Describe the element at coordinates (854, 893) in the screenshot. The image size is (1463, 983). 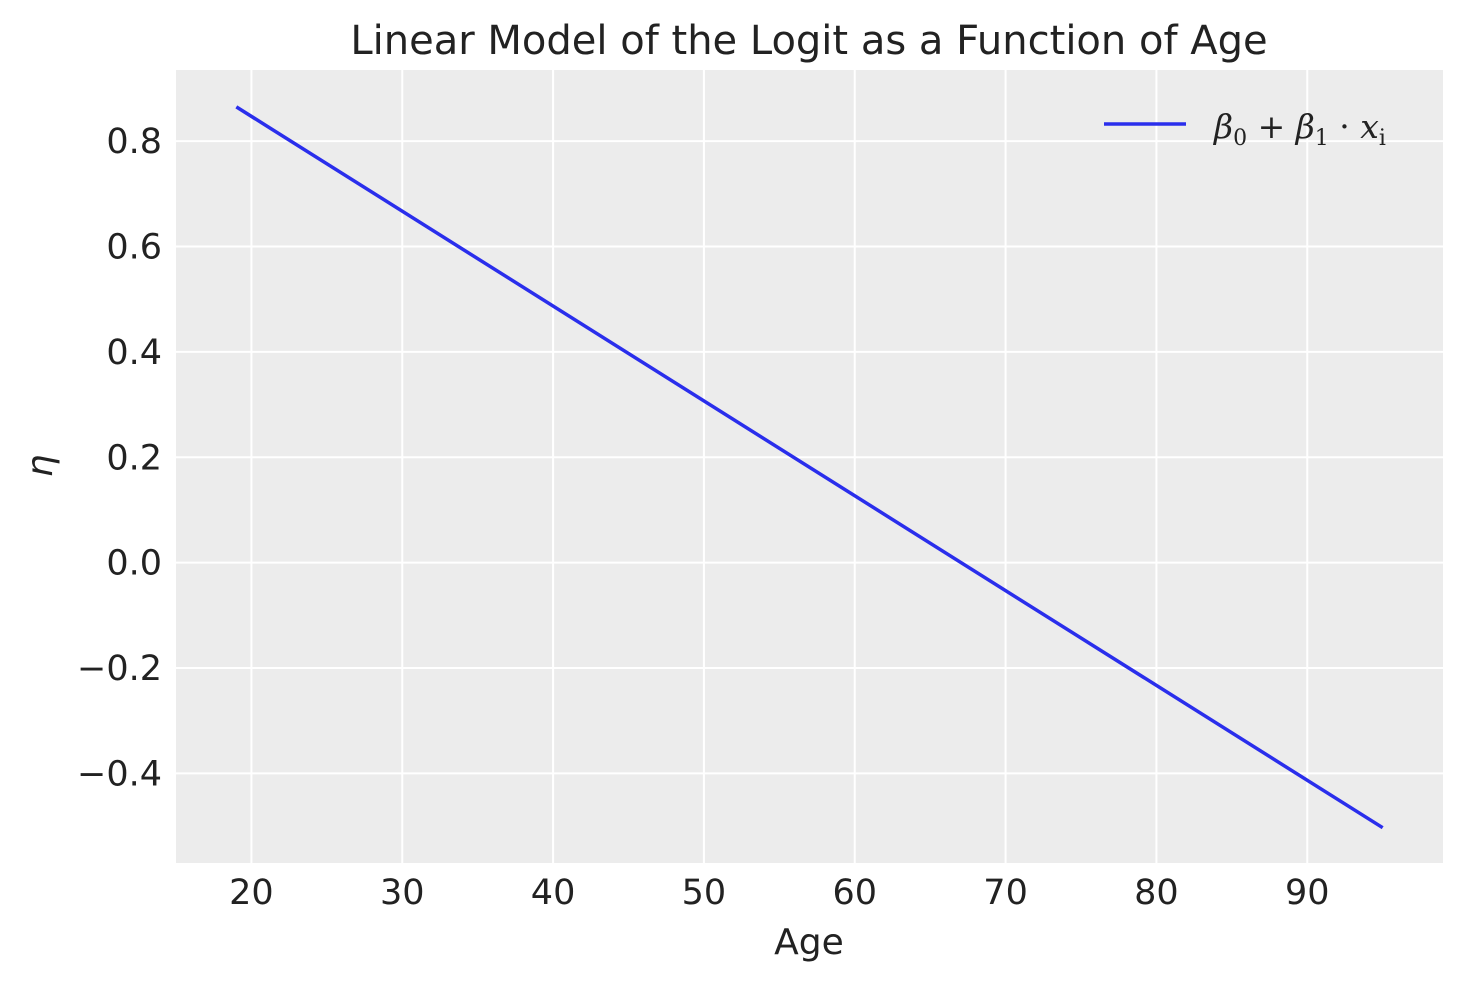
I see `x-tick-label: 60` at that location.